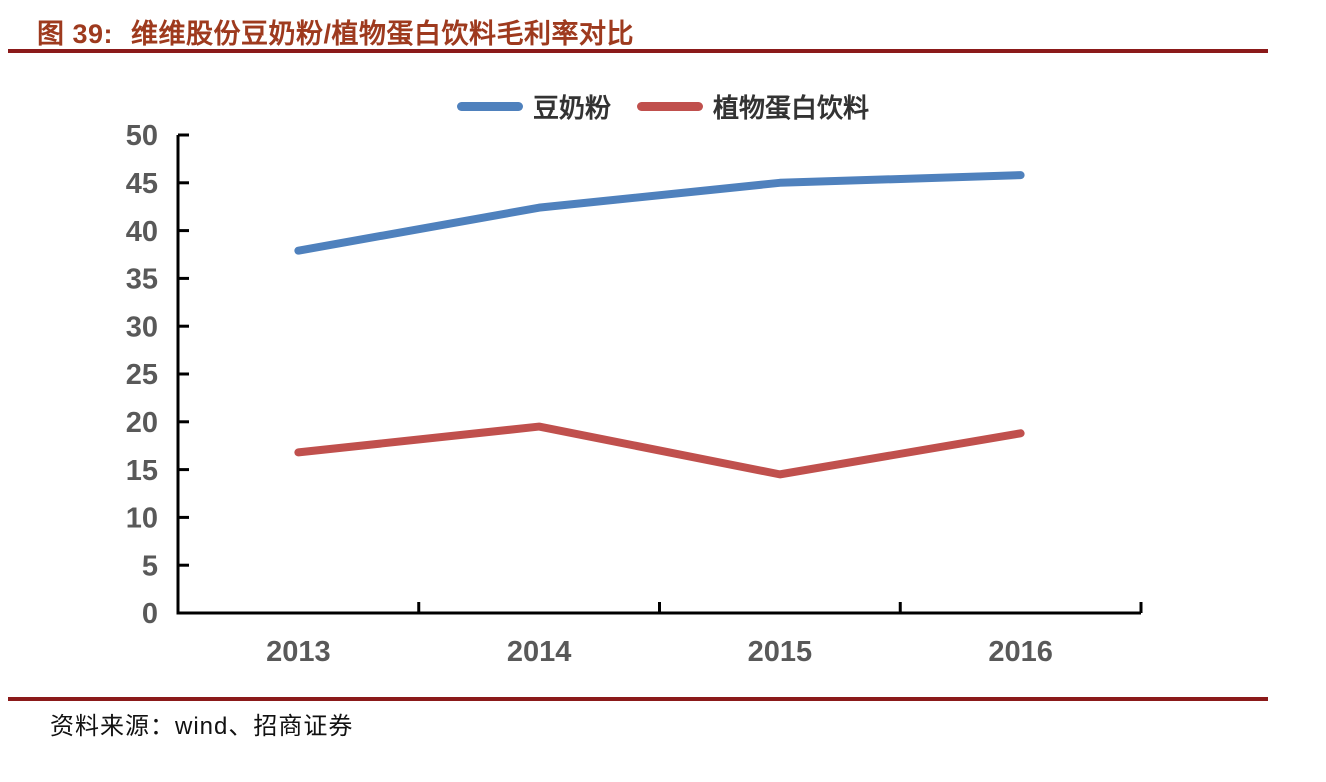  What do you see at coordinates (142, 136) in the screenshot?
I see `y-tick-label: 50` at bounding box center [142, 136].